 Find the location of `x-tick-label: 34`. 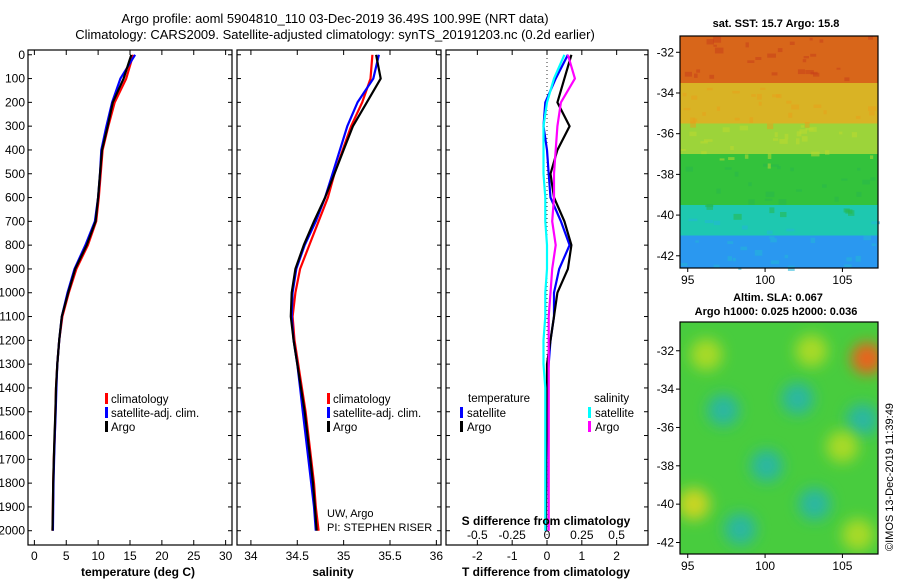

x-tick-label: 34 is located at coordinates (251, 556).